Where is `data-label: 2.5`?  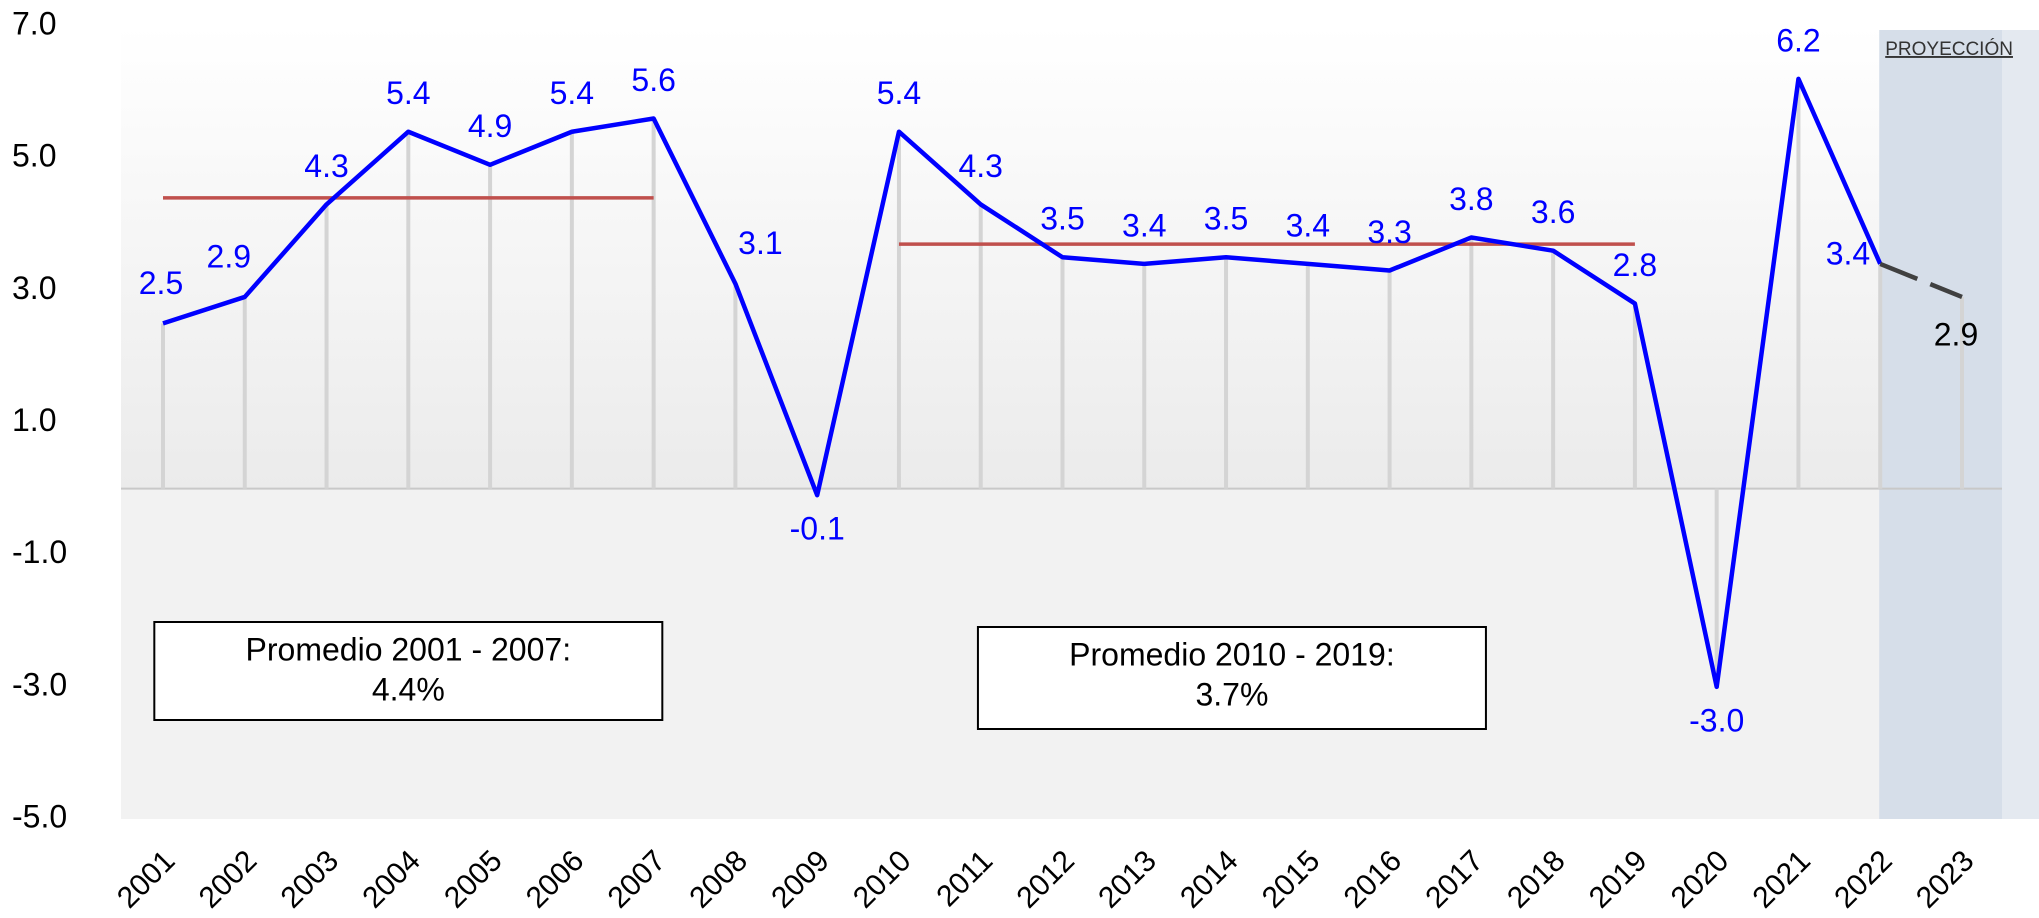 data-label: 2.5 is located at coordinates (161, 283).